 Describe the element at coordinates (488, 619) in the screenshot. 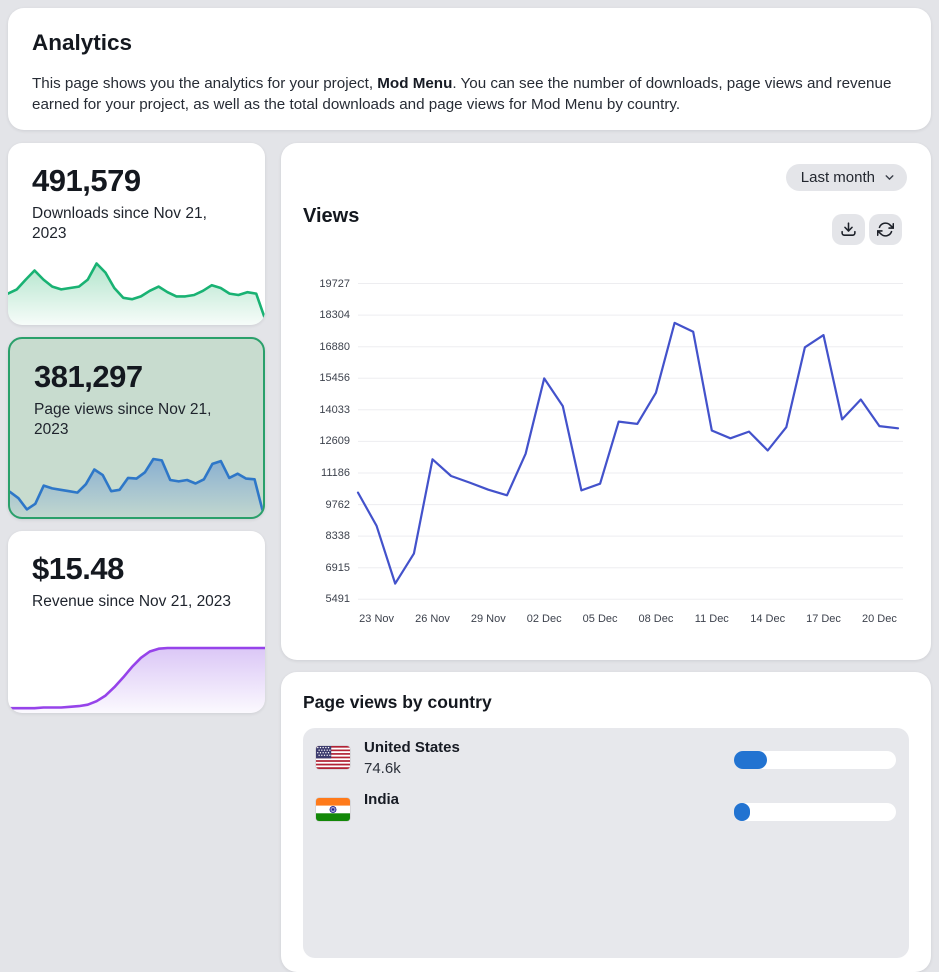

I see `x-tick-label: 29 Nov` at that location.